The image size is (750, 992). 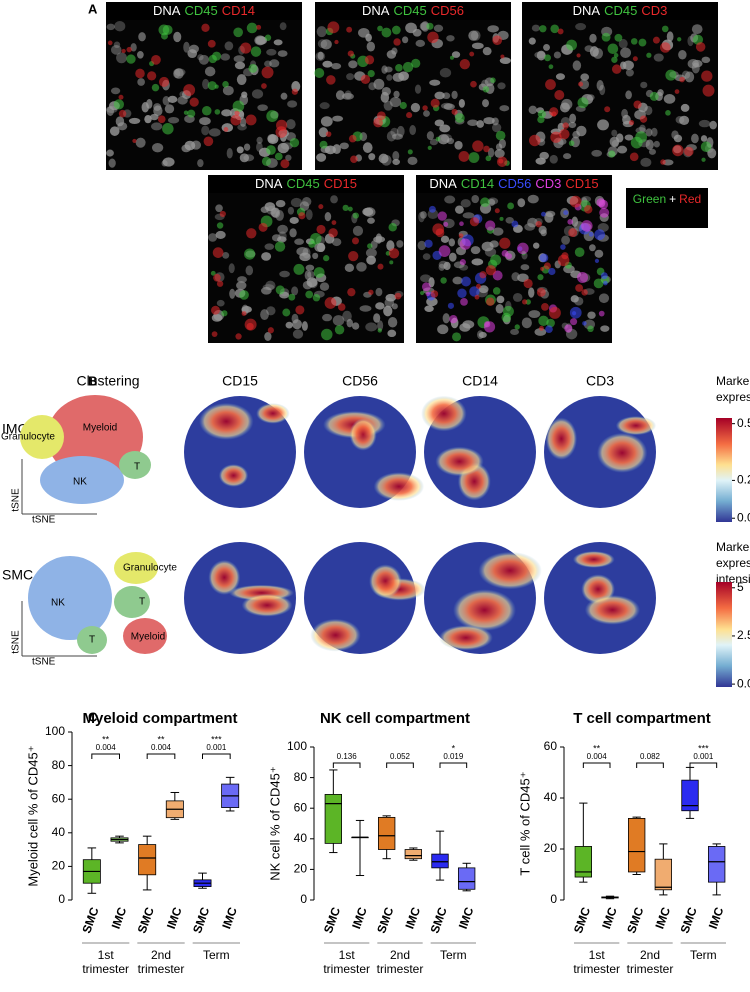 I want to click on group-label: trimester, so click(x=105, y=969).